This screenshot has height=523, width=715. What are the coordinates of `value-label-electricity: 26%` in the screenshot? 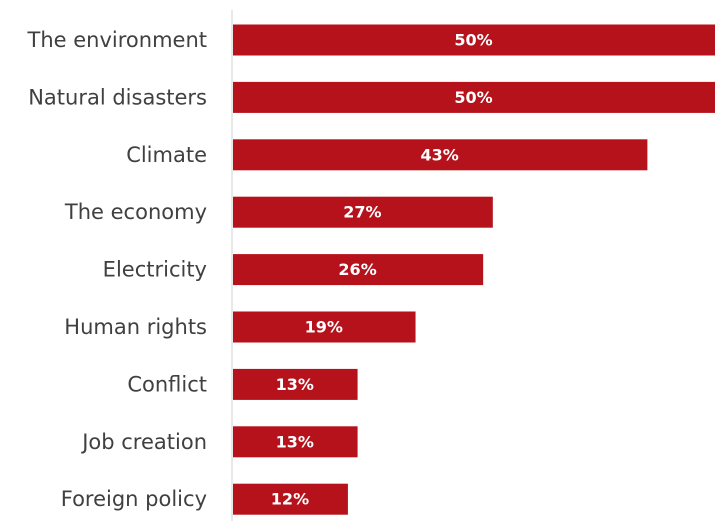 It's located at (357, 269).